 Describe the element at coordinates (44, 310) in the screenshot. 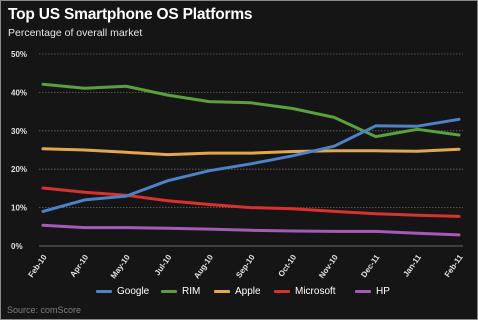

I see `source-note: Source: comScore` at that location.